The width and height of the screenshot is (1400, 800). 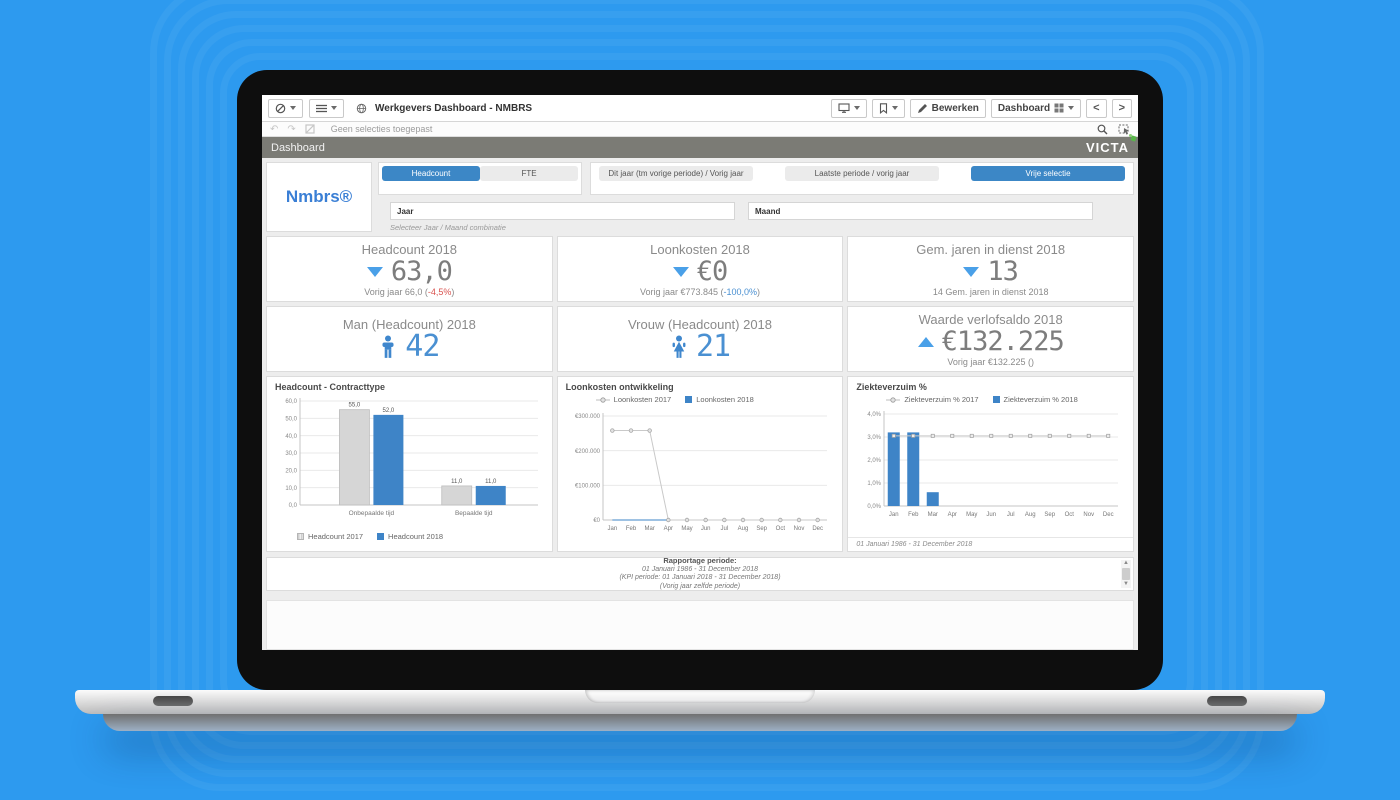 What do you see at coordinates (631, 529) in the screenshot?
I see `svg-text: Feb` at bounding box center [631, 529].